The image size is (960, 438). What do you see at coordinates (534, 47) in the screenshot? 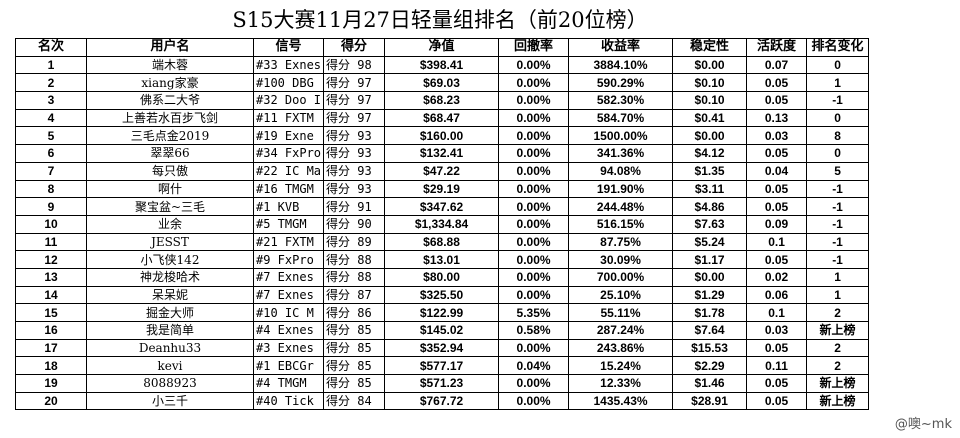
I see `header-drawdown: 回撤率` at bounding box center [534, 47].